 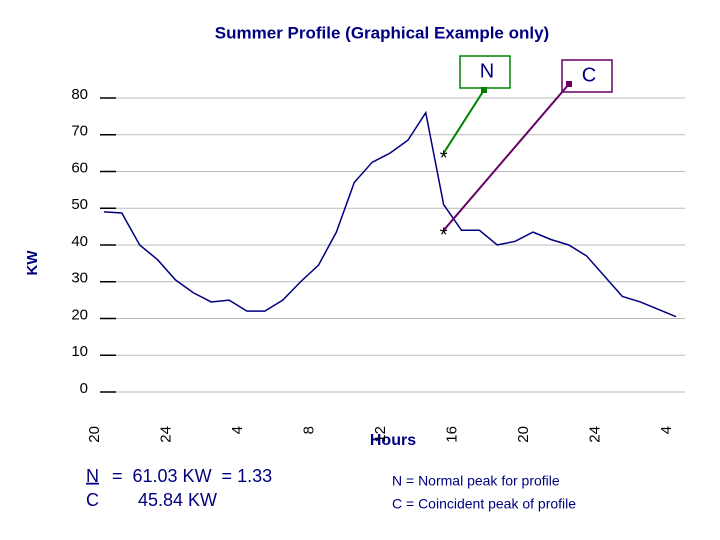 I want to click on note-letter: N, so click(x=92, y=476).